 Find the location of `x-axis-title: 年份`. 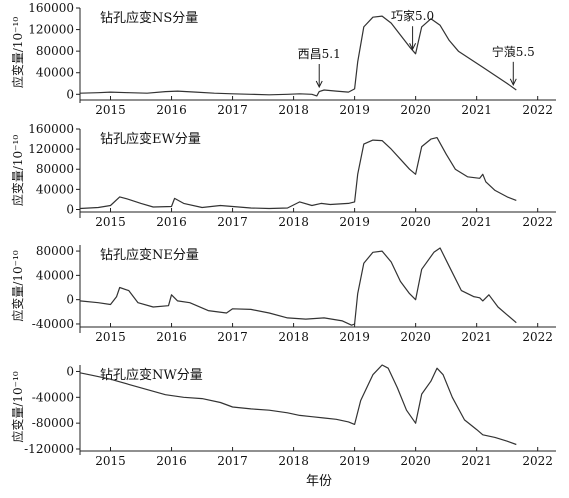

x-axis-title: 年份 is located at coordinates (319, 481).